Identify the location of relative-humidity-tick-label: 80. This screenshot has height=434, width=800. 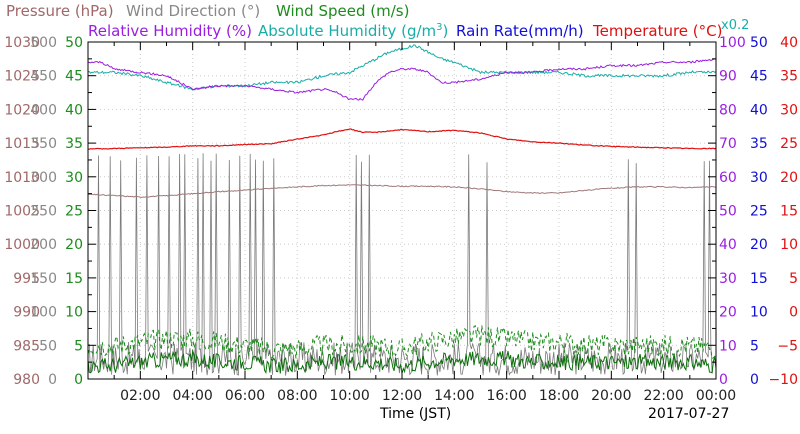
(728, 110).